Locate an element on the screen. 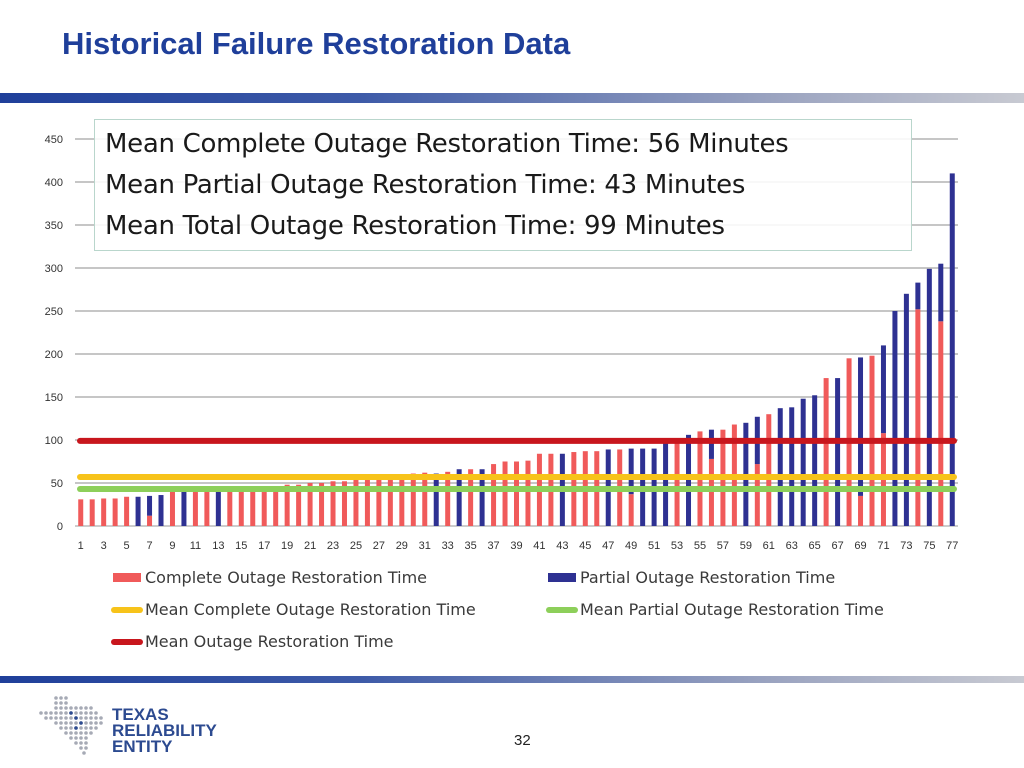 The height and width of the screenshot is (768, 1024). legend-swatch-complete is located at coordinates (127, 577).